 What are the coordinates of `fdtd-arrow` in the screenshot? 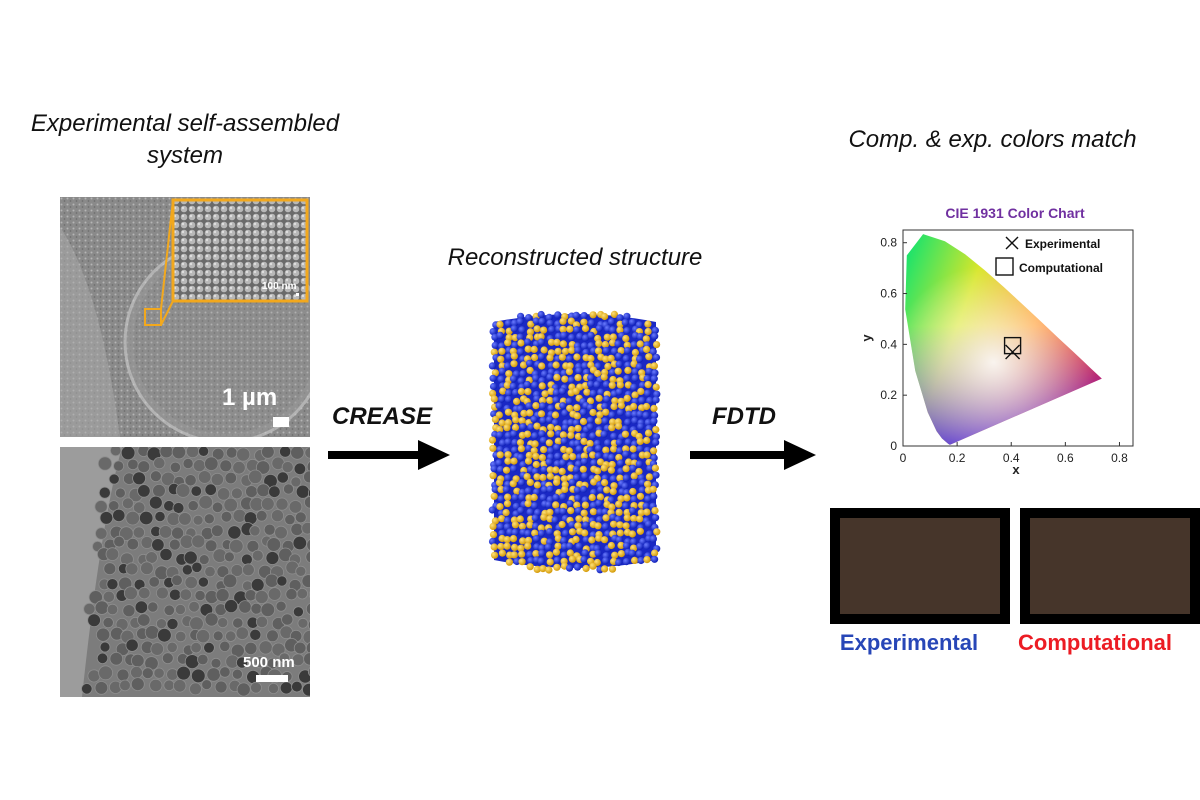 It's located at (753, 455).